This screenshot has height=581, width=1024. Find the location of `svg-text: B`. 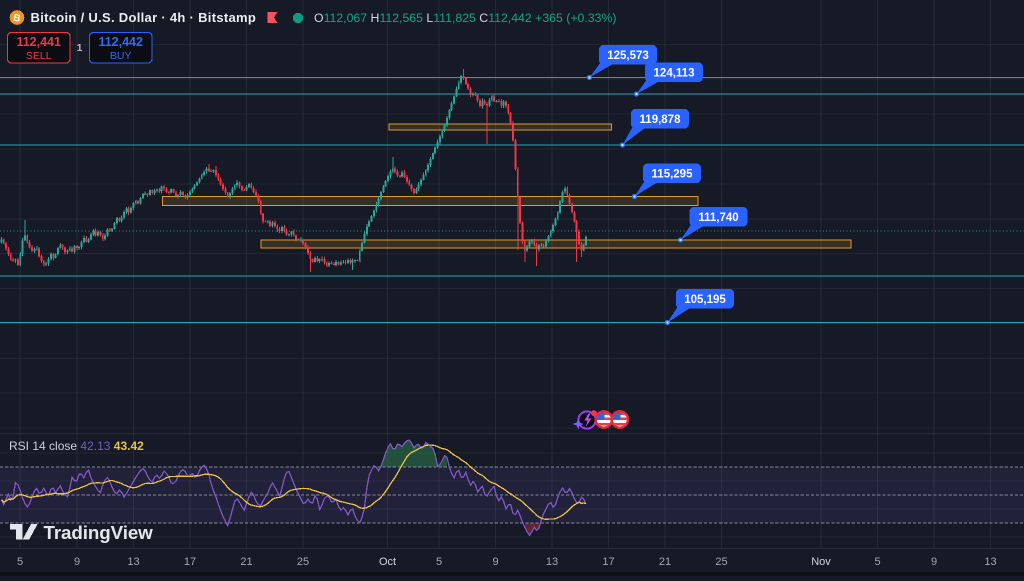

svg-text: B is located at coordinates (16, 19).